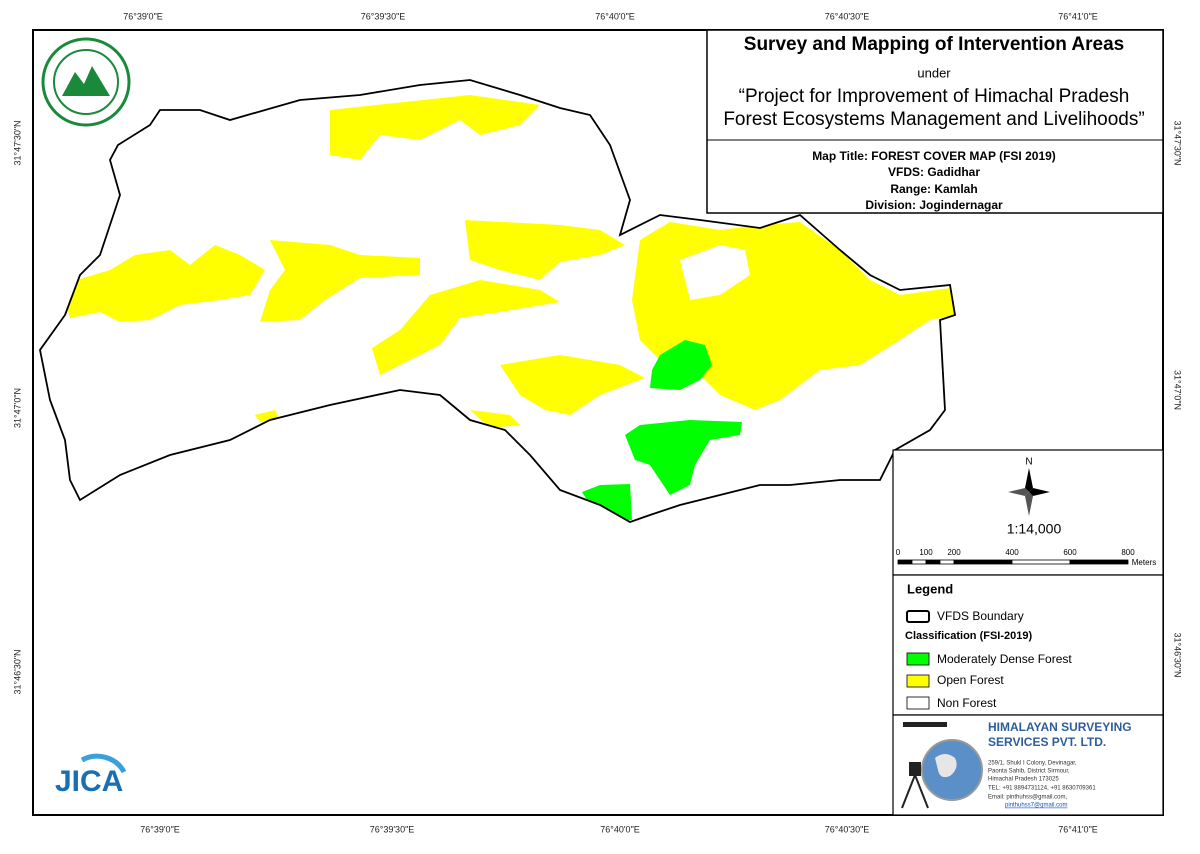  What do you see at coordinates (715, 272) in the screenshot?
I see `non-forest-gap` at bounding box center [715, 272].